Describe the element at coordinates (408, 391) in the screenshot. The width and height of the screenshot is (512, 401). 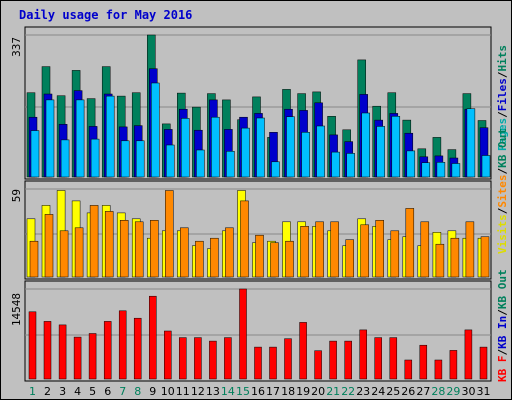
I see `x-tick-label: 26` at that location.